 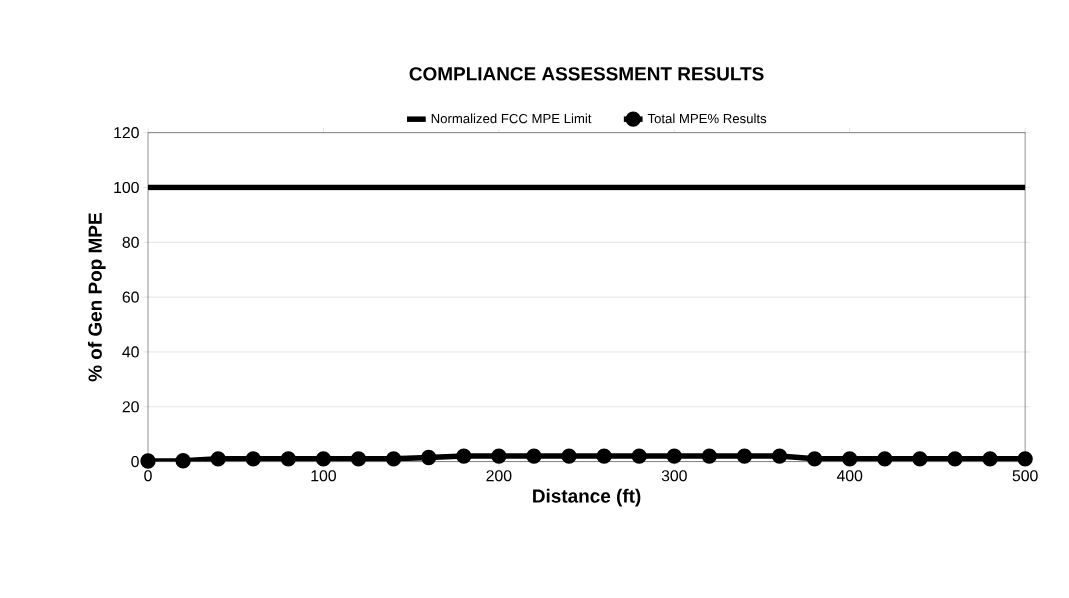 I want to click on x-tick-label: 100, so click(x=323, y=476).